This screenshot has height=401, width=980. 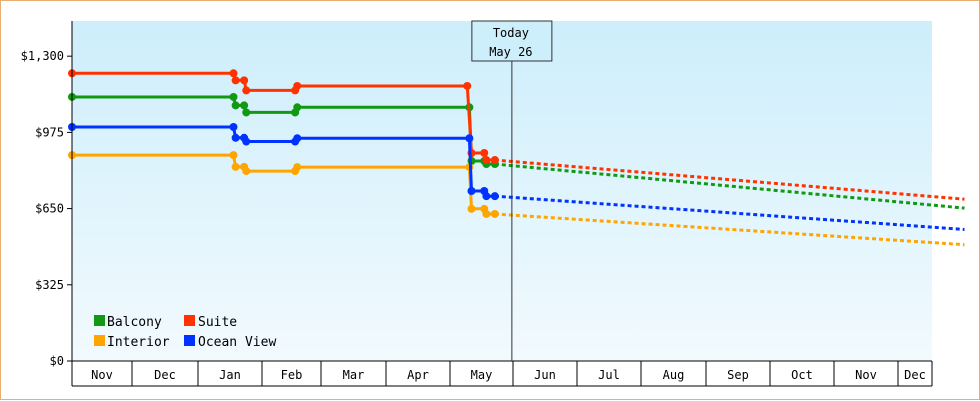 I want to click on legend-label-balcony: Balcony, so click(x=134, y=322).